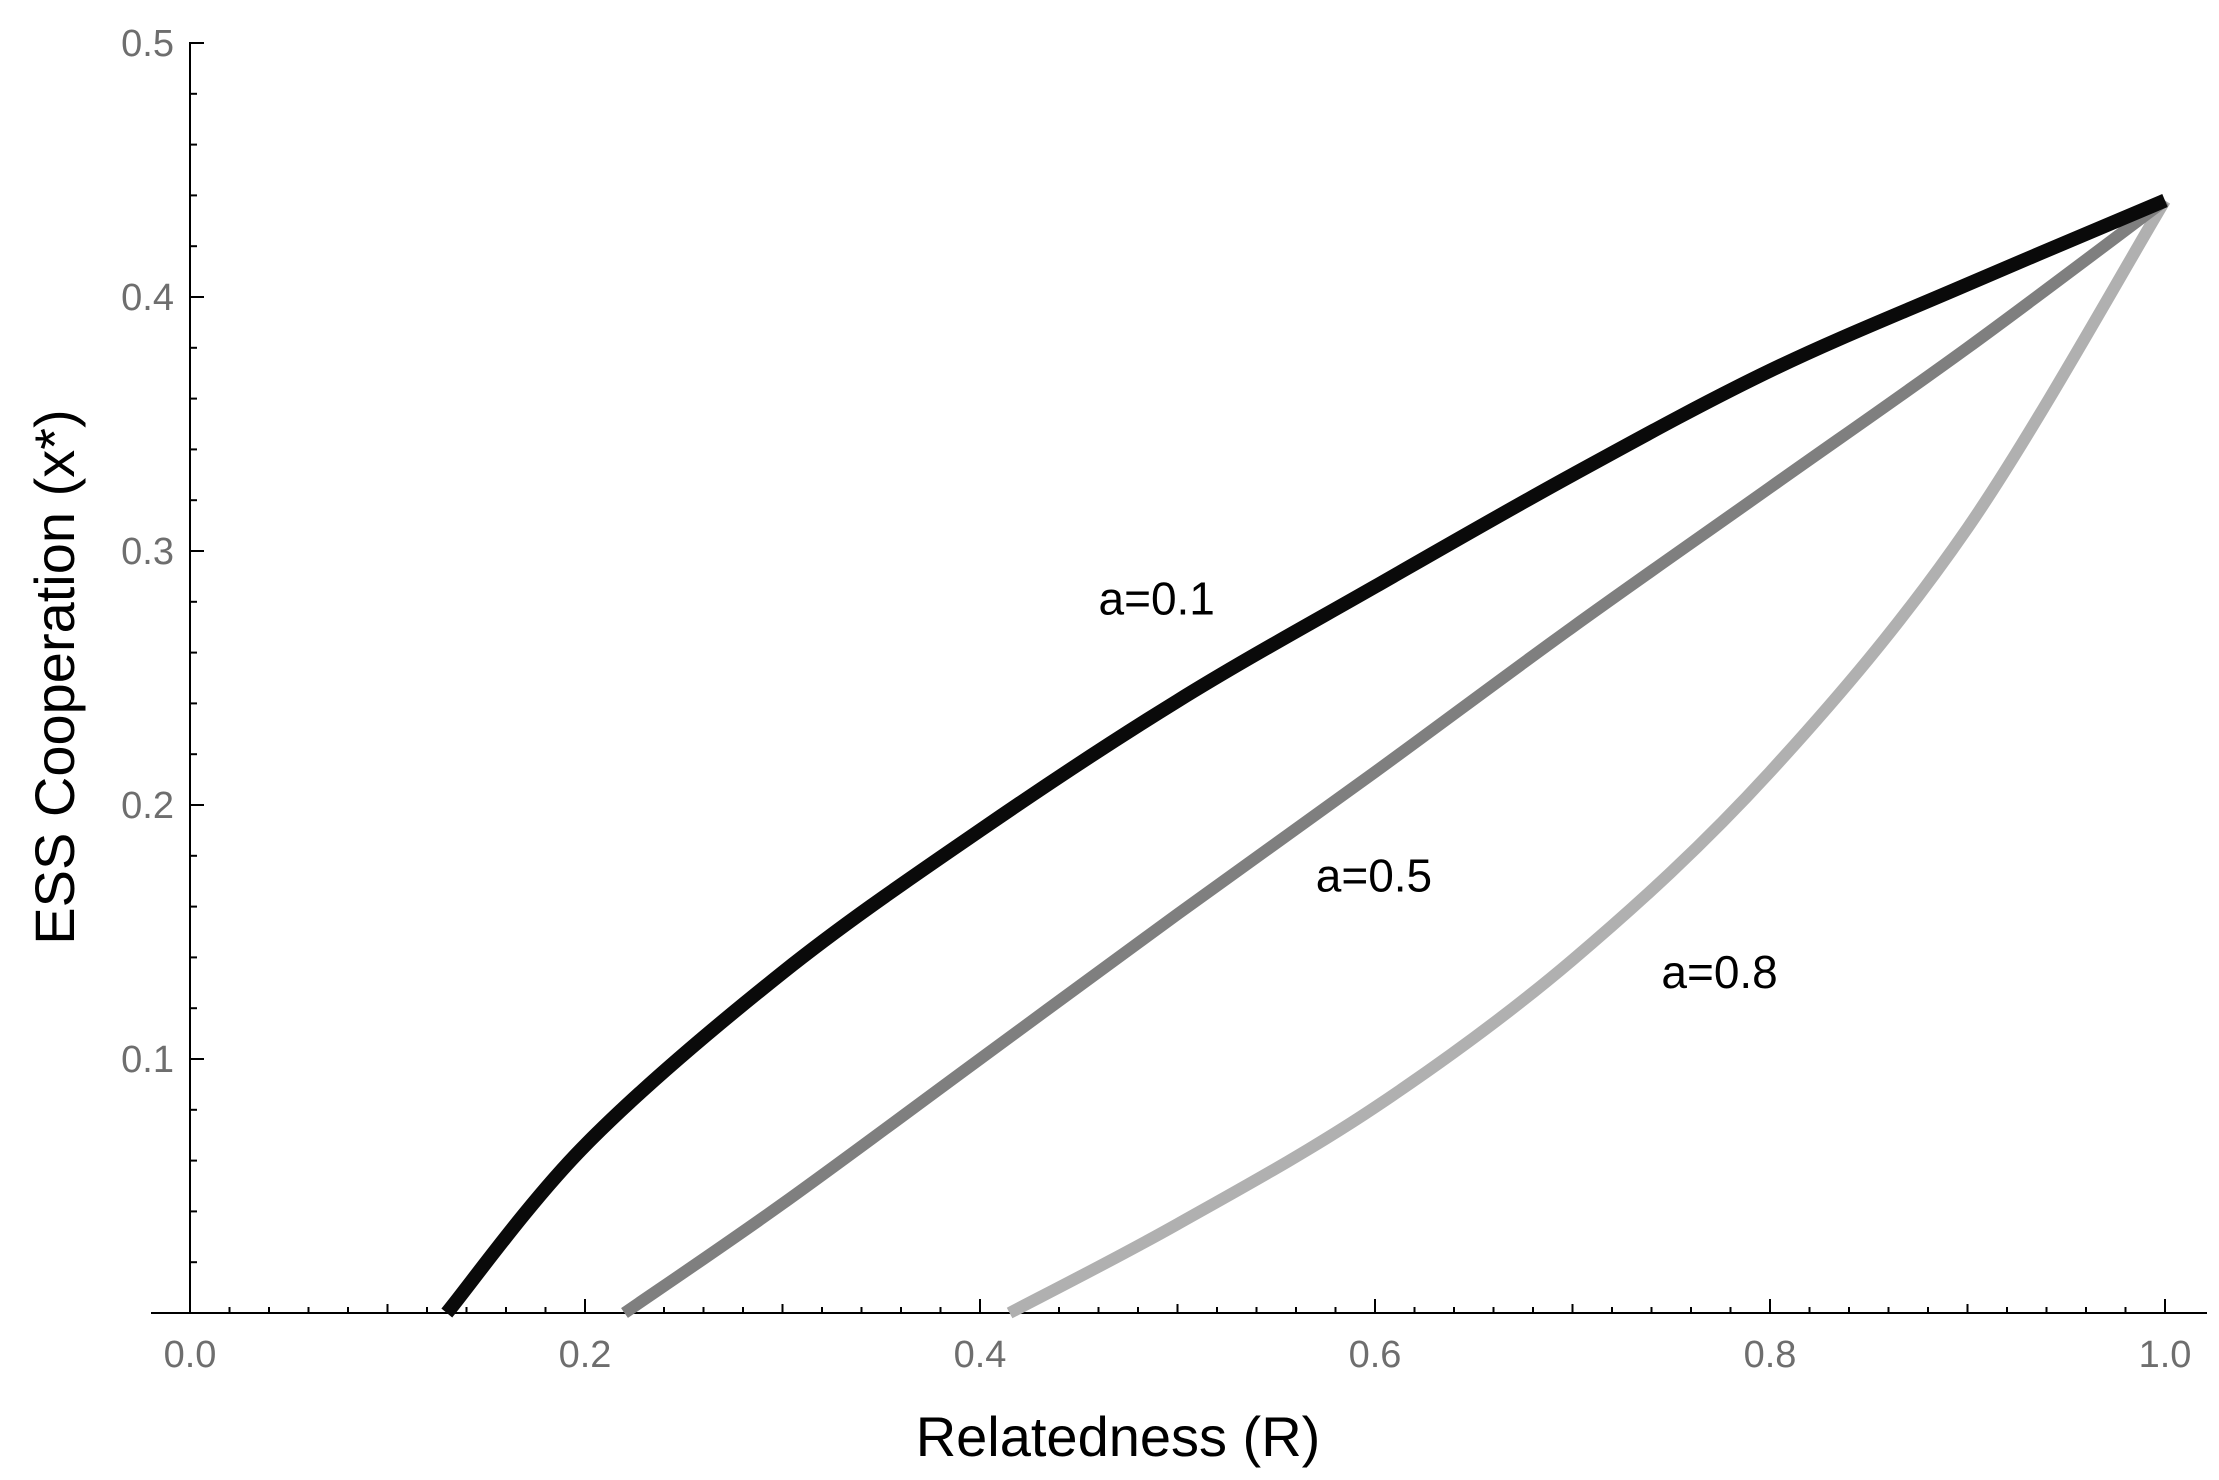  I want to click on x-axis-ticks: 0.0 0.2 0.4 0.6 0.8 1.0, so click(1178, 1337).